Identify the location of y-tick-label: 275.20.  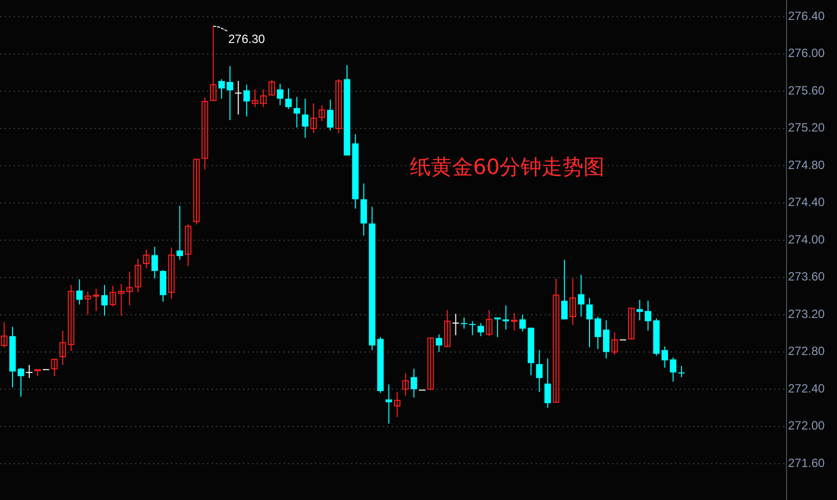
(807, 127).